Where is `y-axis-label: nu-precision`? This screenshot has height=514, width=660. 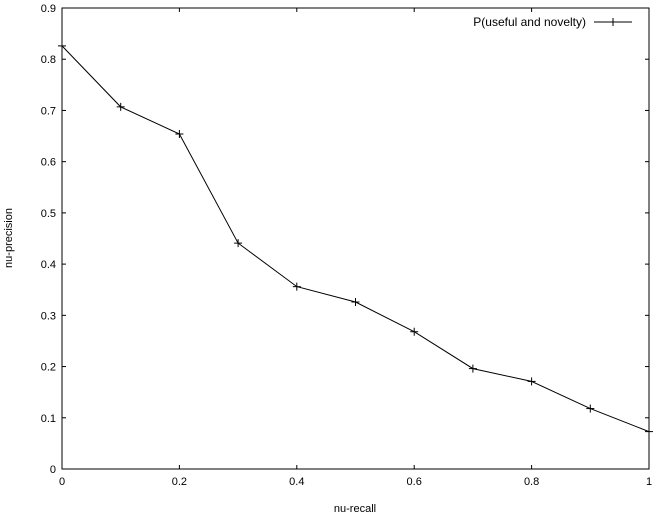
y-axis-label: nu-precision is located at coordinates (9, 238).